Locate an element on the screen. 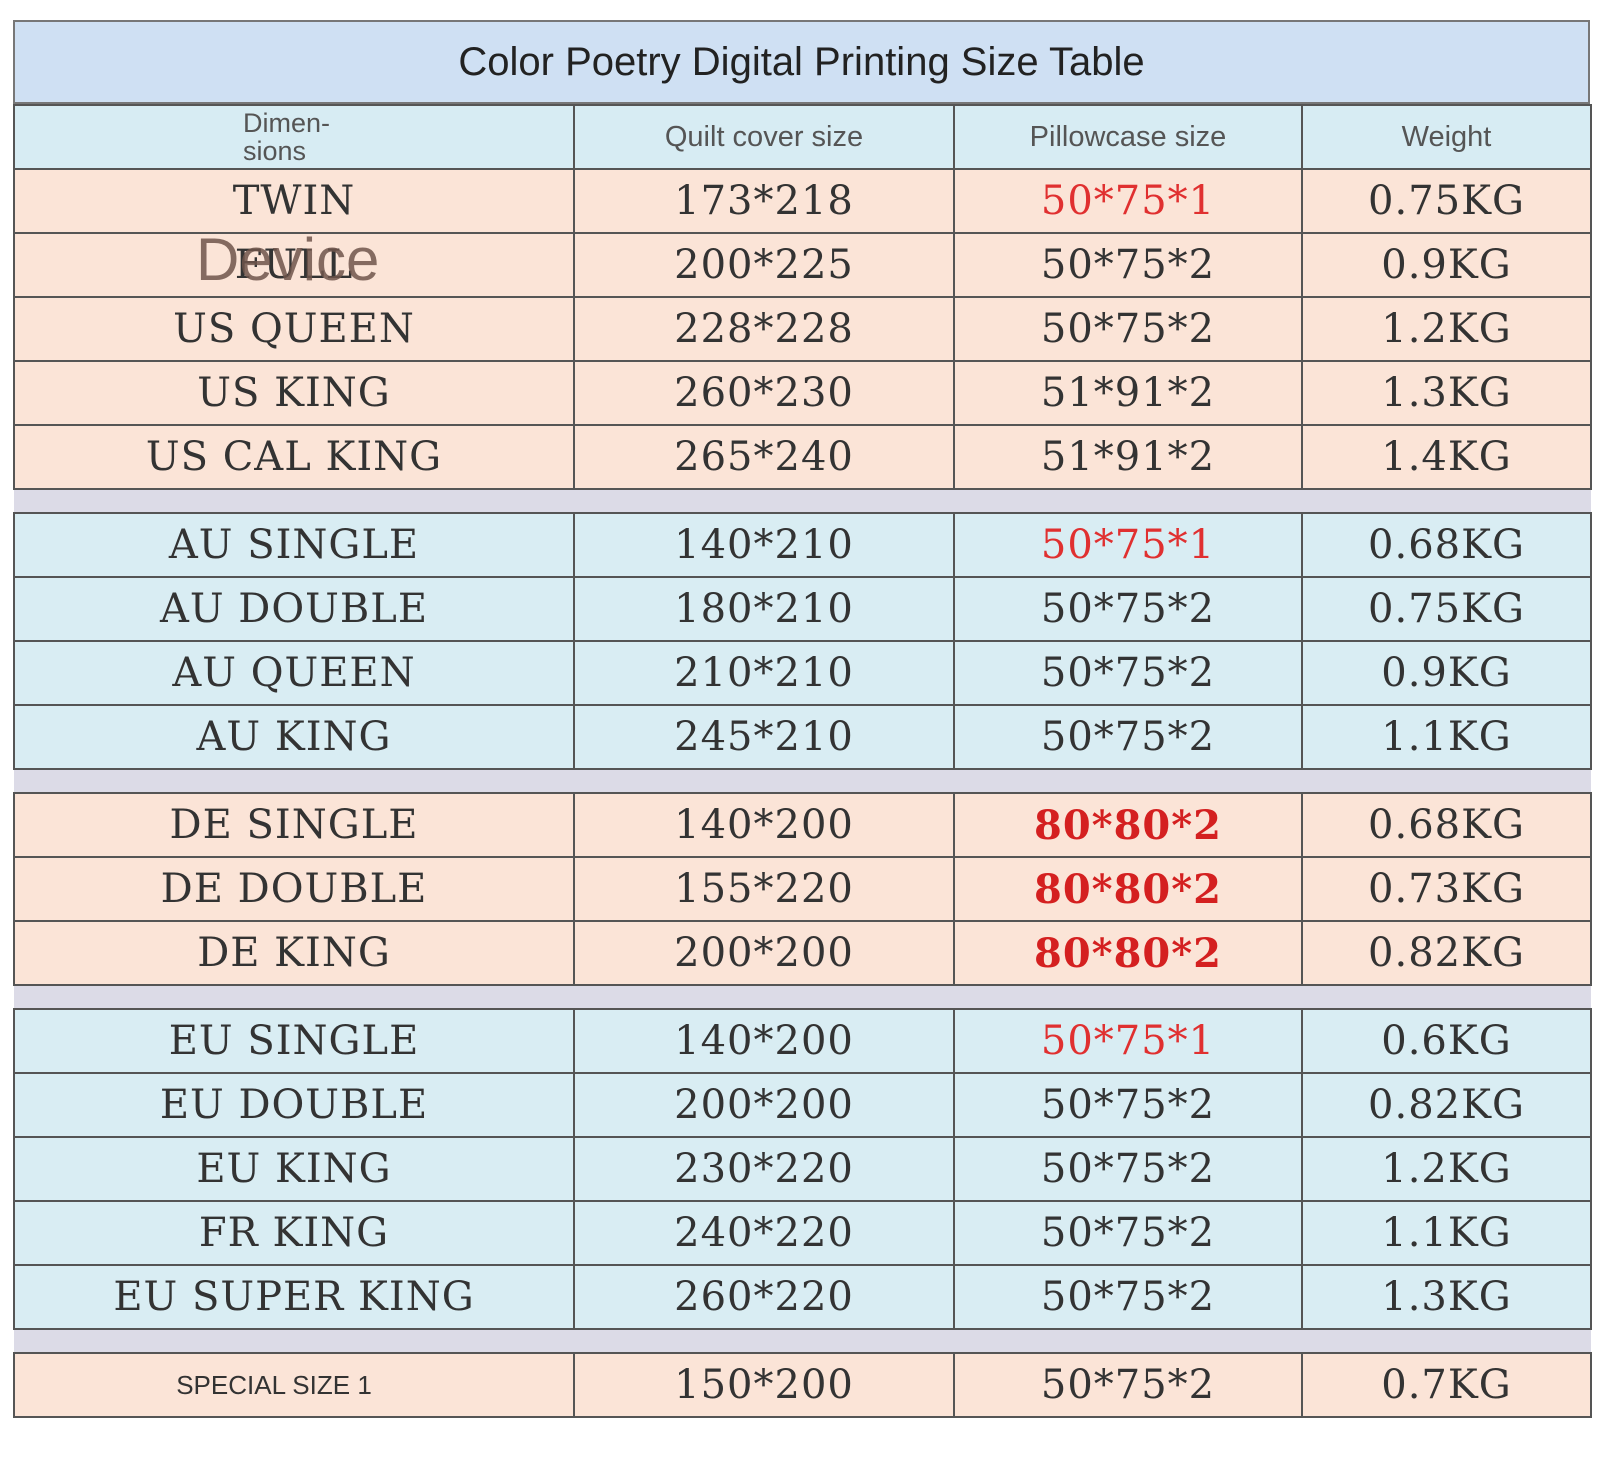  dimension-cell: AU KING is located at coordinates (294, 737).